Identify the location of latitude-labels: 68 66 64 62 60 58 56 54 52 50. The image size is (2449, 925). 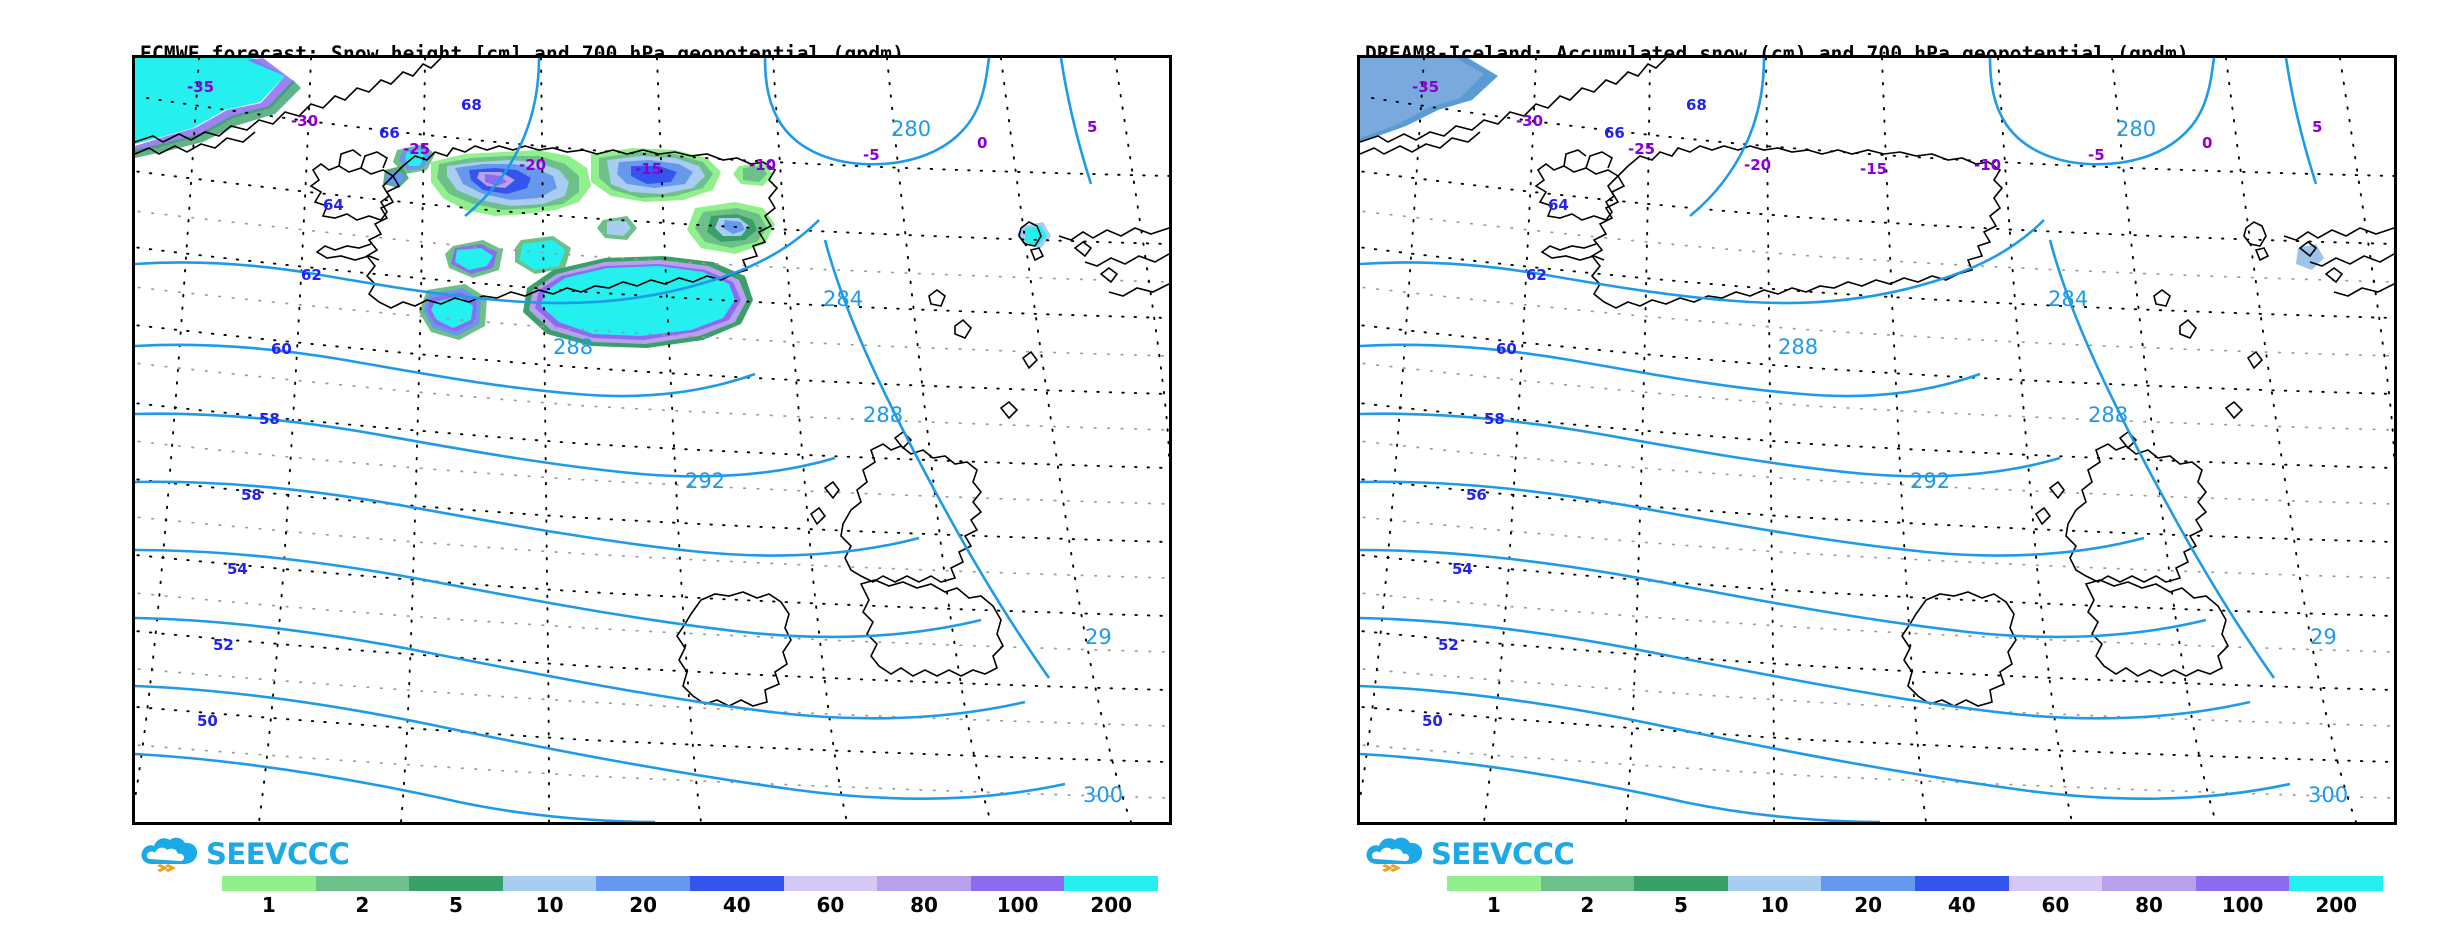
(1564, 413).